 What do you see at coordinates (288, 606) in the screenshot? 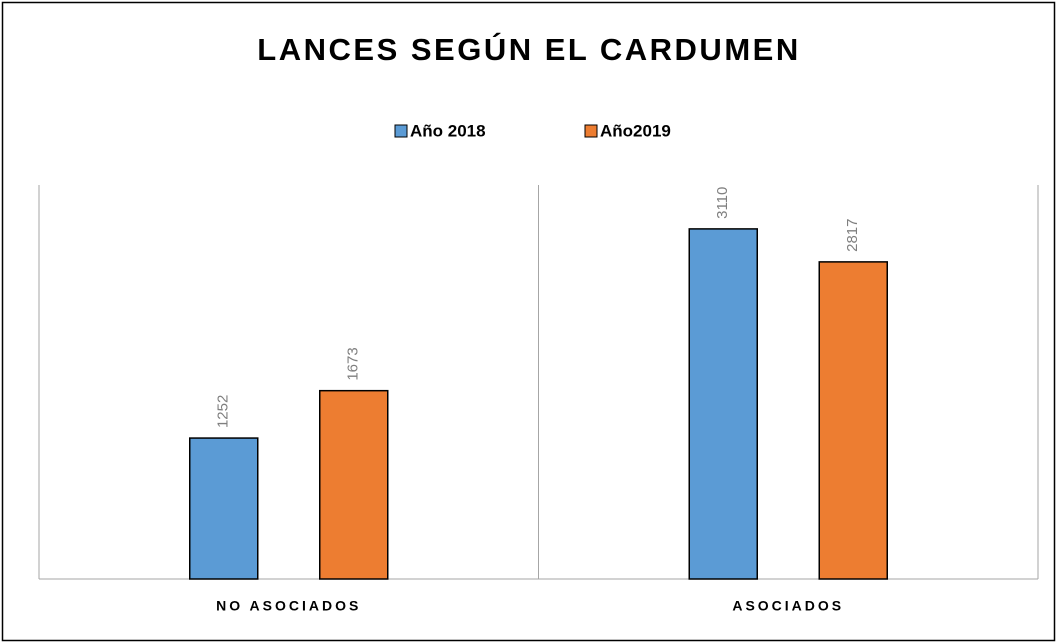
I see `x-tick-label: NO ASOCIADOS` at bounding box center [288, 606].